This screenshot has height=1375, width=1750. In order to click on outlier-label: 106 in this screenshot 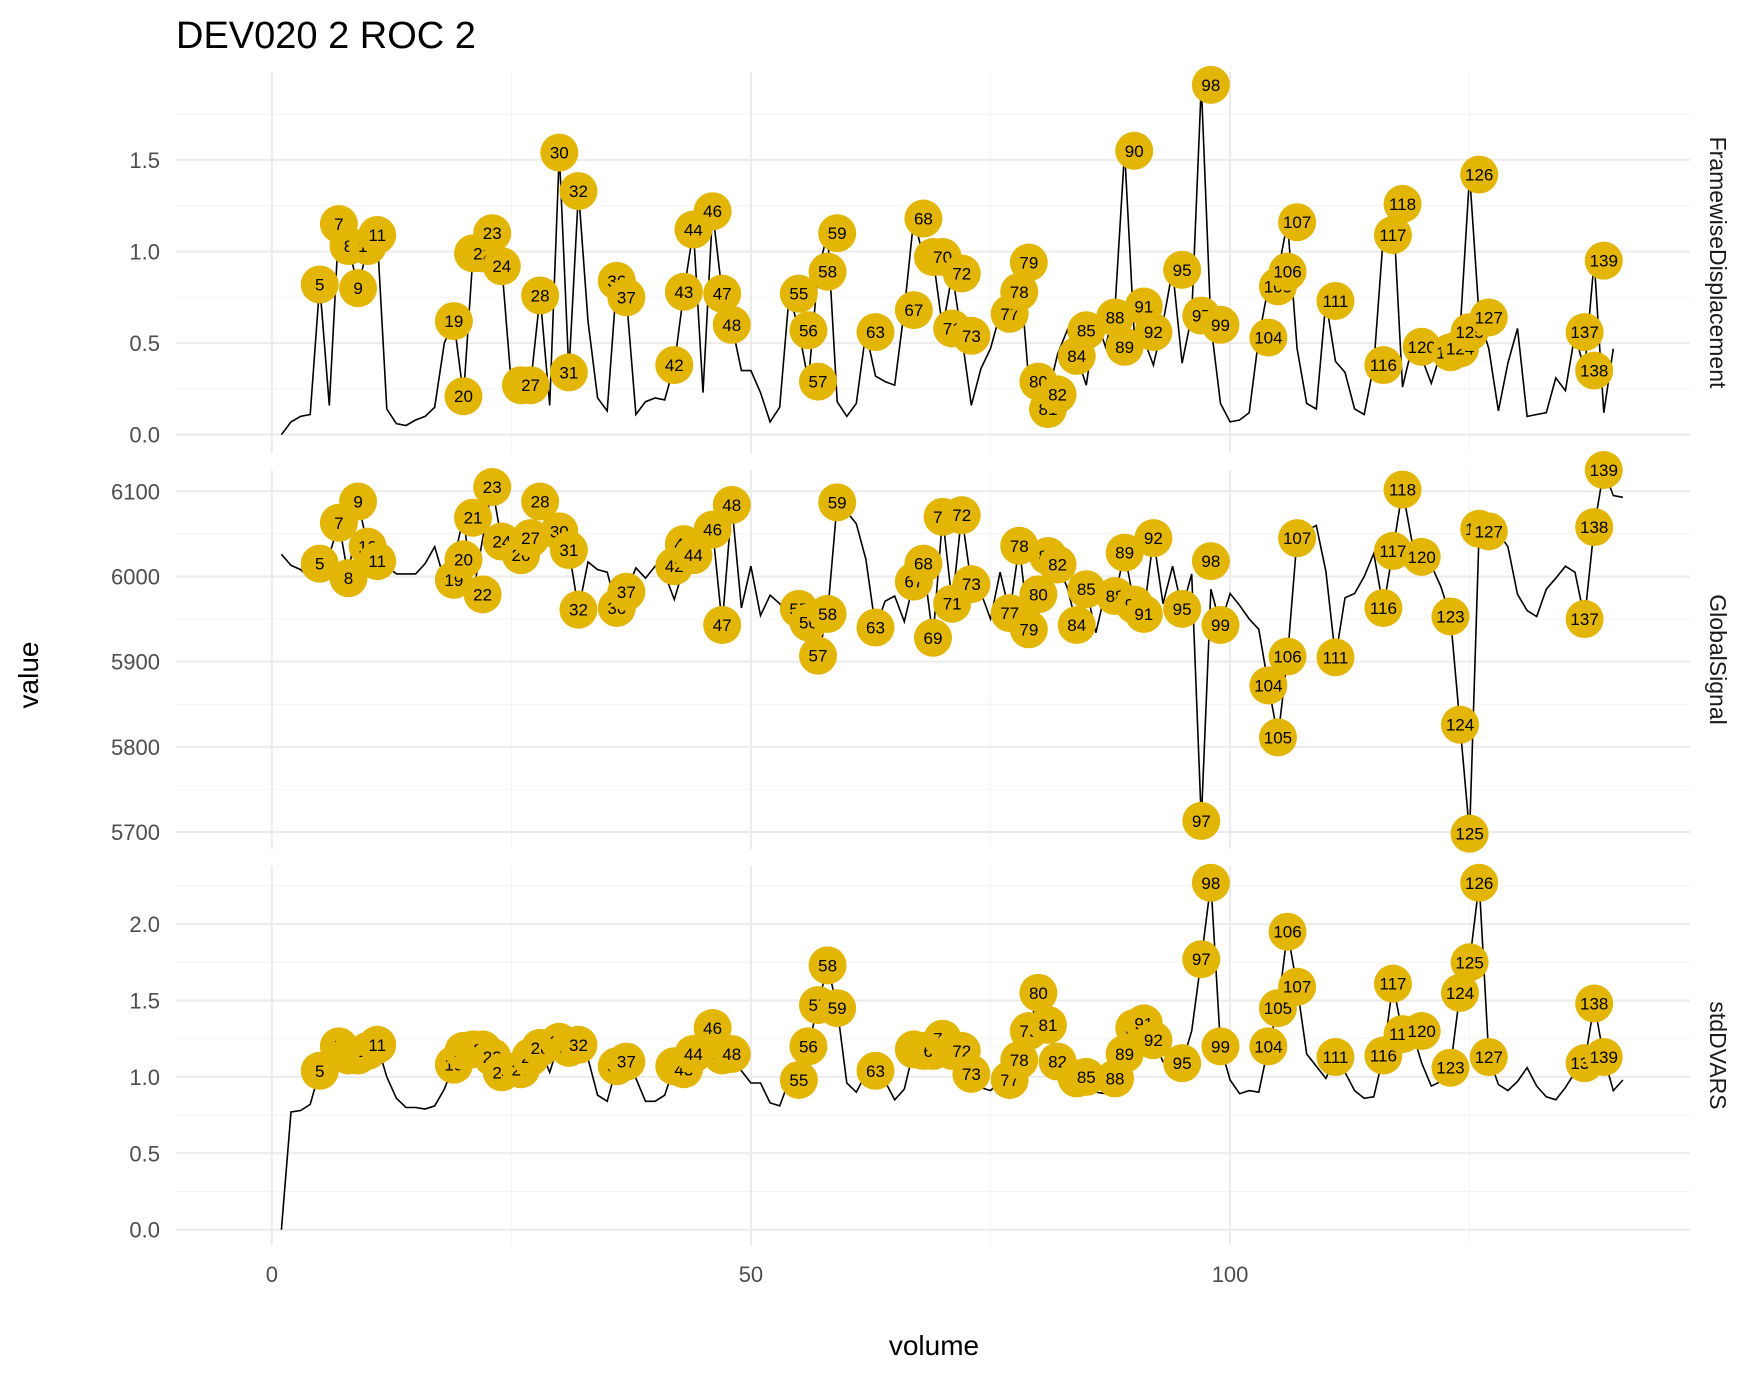, I will do `click(1287, 272)`.